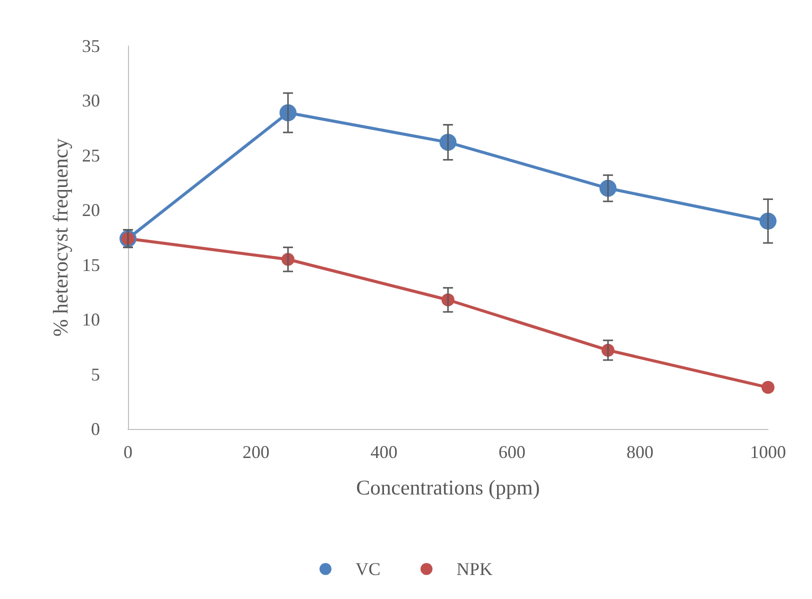 Image resolution: width=812 pixels, height=599 pixels. I want to click on x-tick-label: 1000, so click(768, 452).